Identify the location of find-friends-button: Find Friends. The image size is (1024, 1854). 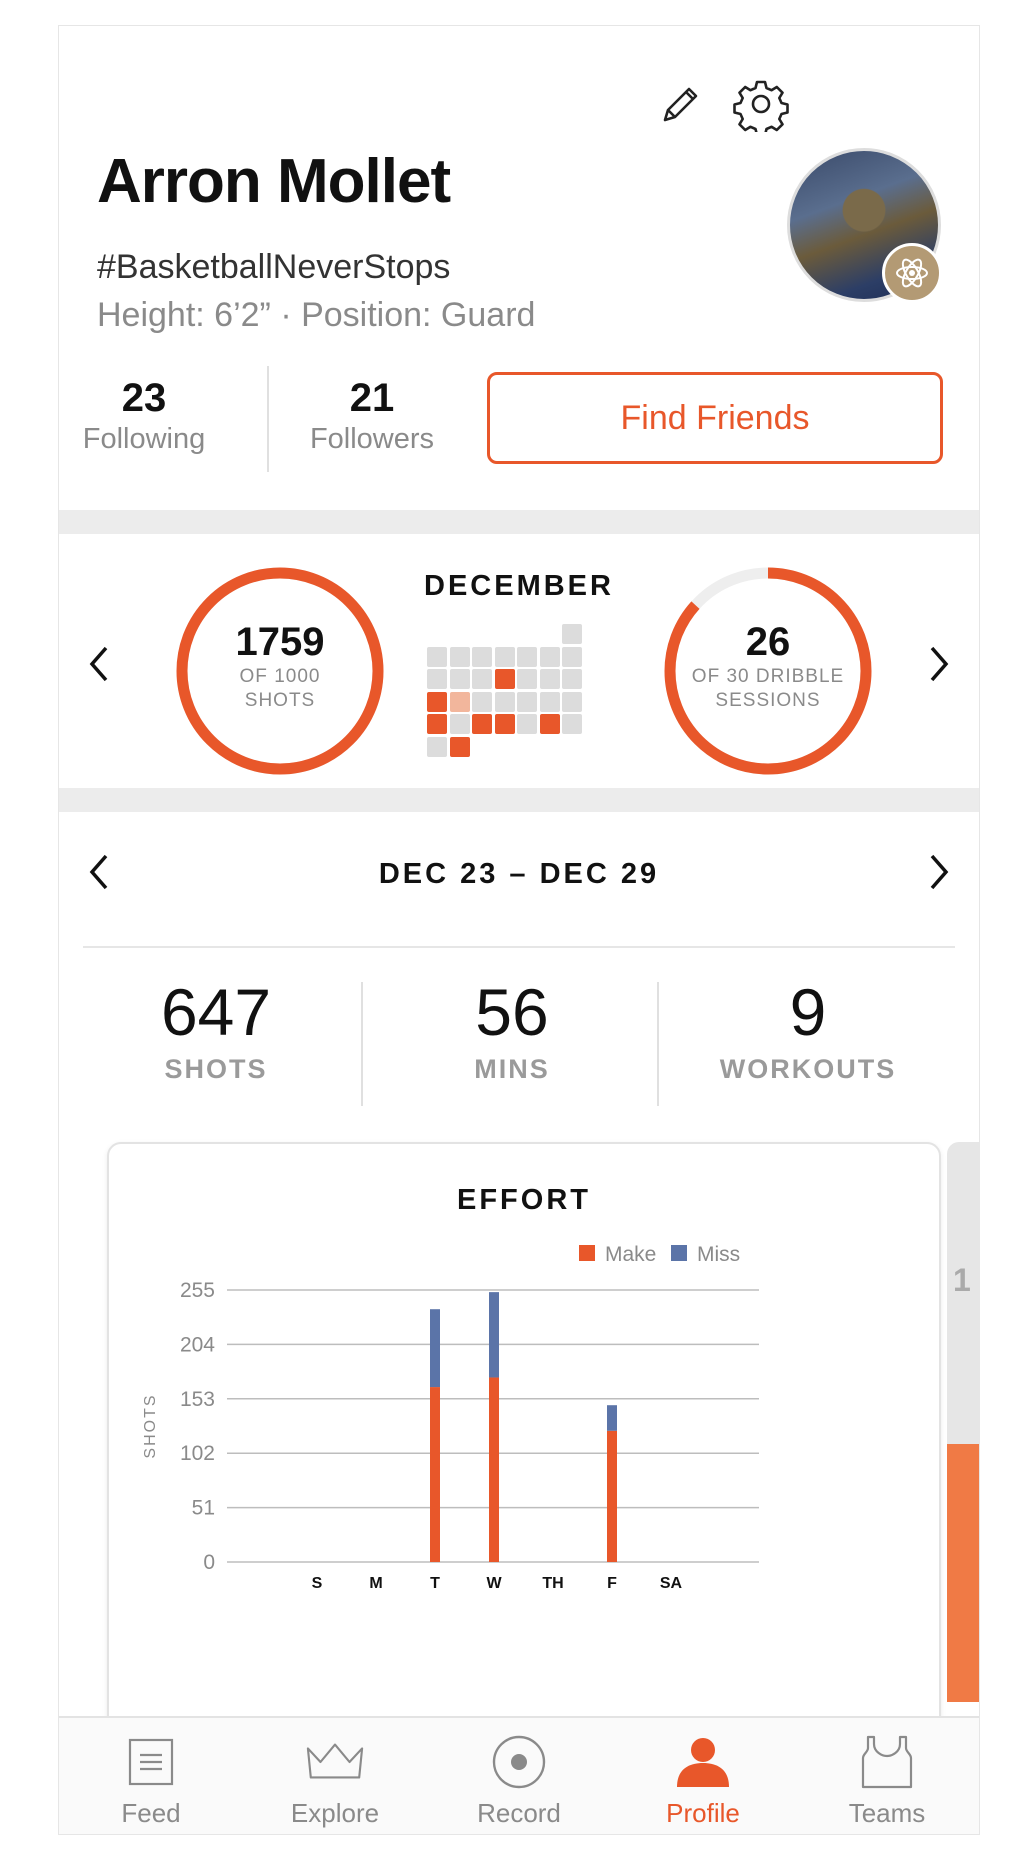
(715, 418).